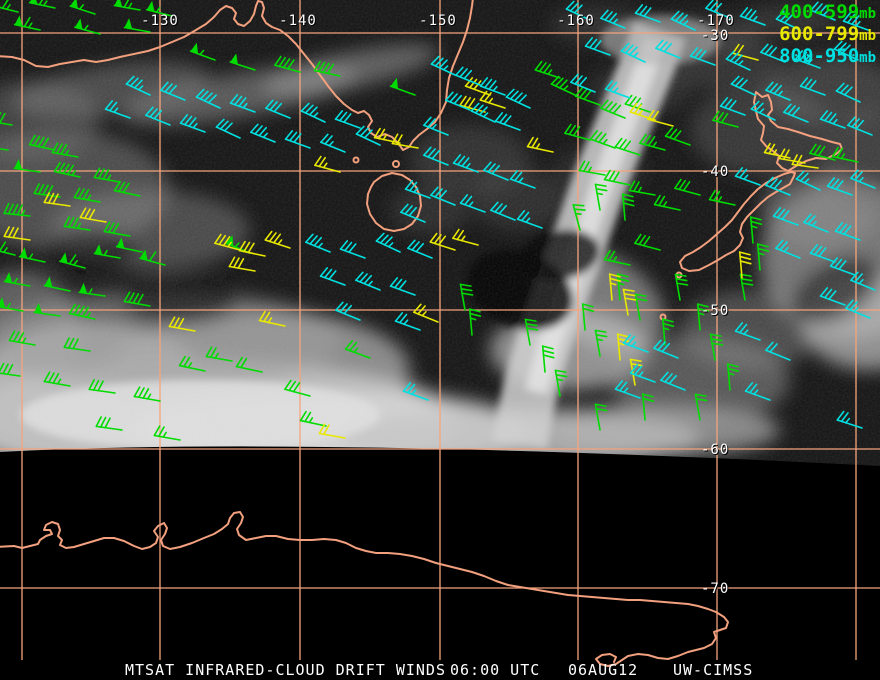 This screenshot has width=880, height=680. I want to click on longitude-label: -160, so click(576, 21).